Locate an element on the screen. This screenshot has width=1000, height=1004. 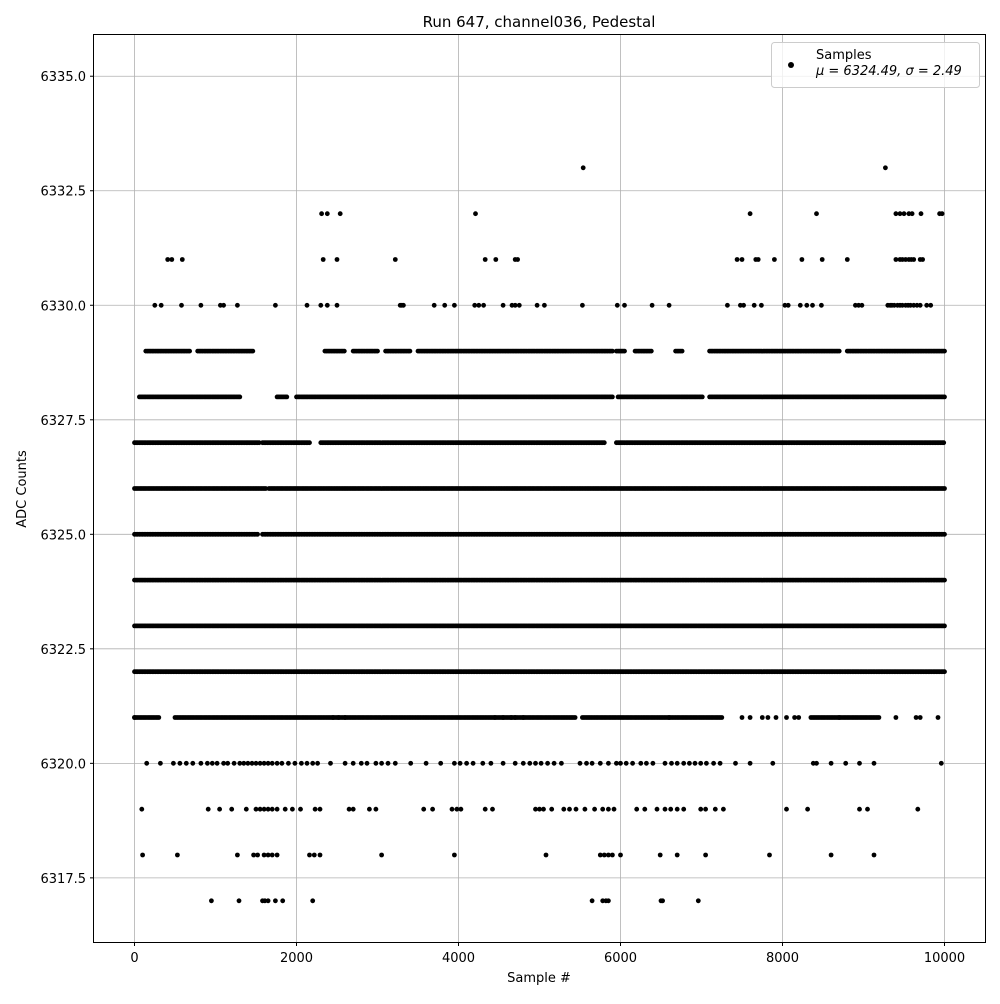
y-axis-label: ADC Counts is located at coordinates (22, 489).